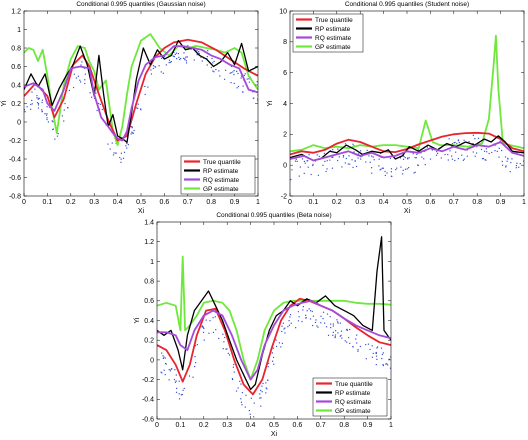 Image resolution: width=528 pixels, height=440 pixels. What do you see at coordinates (211, 202) in the screenshot?
I see `x-tick-label: 0.8` at bounding box center [211, 202].